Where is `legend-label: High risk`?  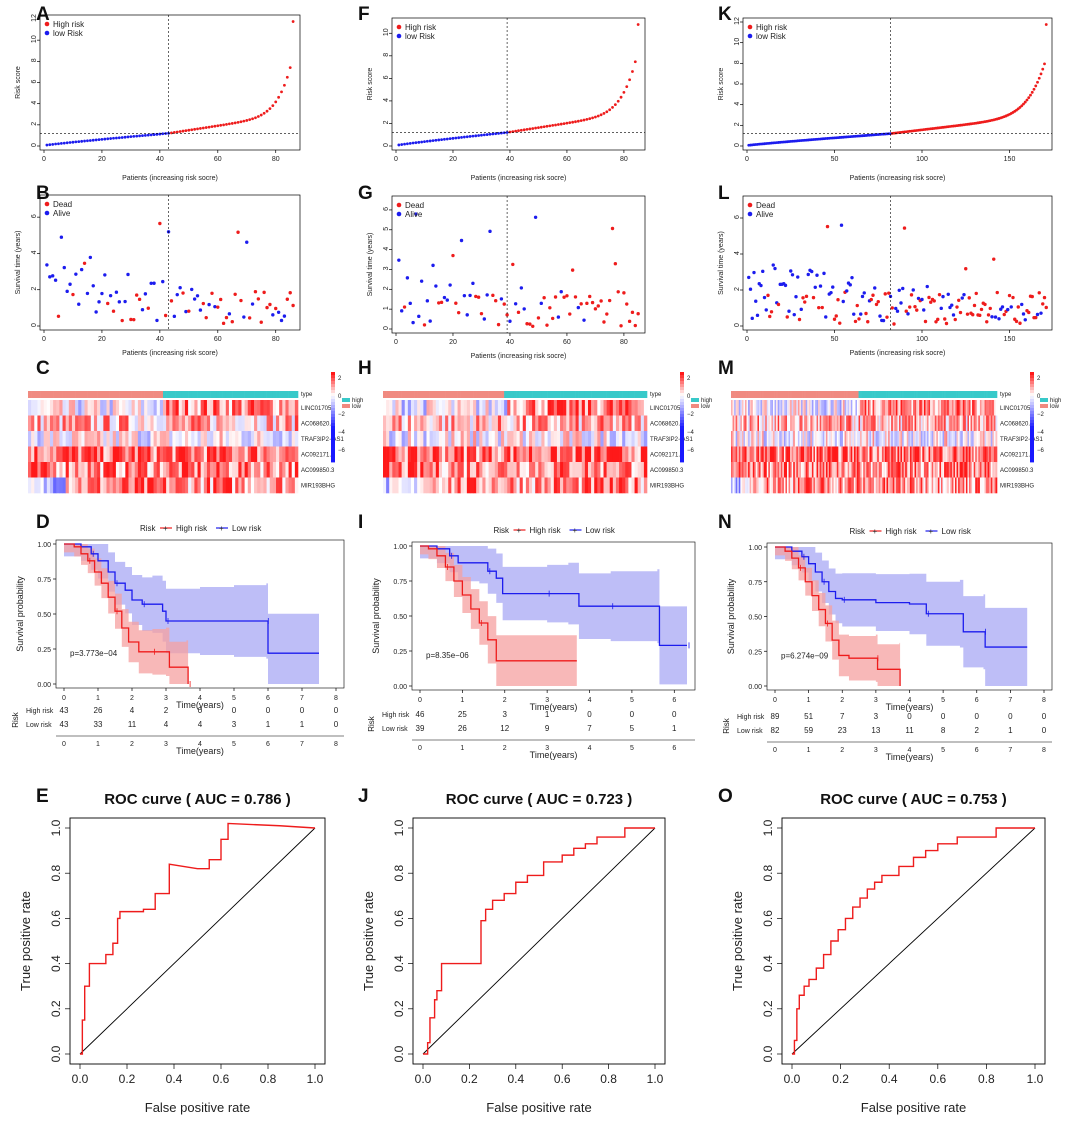
legend-label: High risk is located at coordinates (192, 528).